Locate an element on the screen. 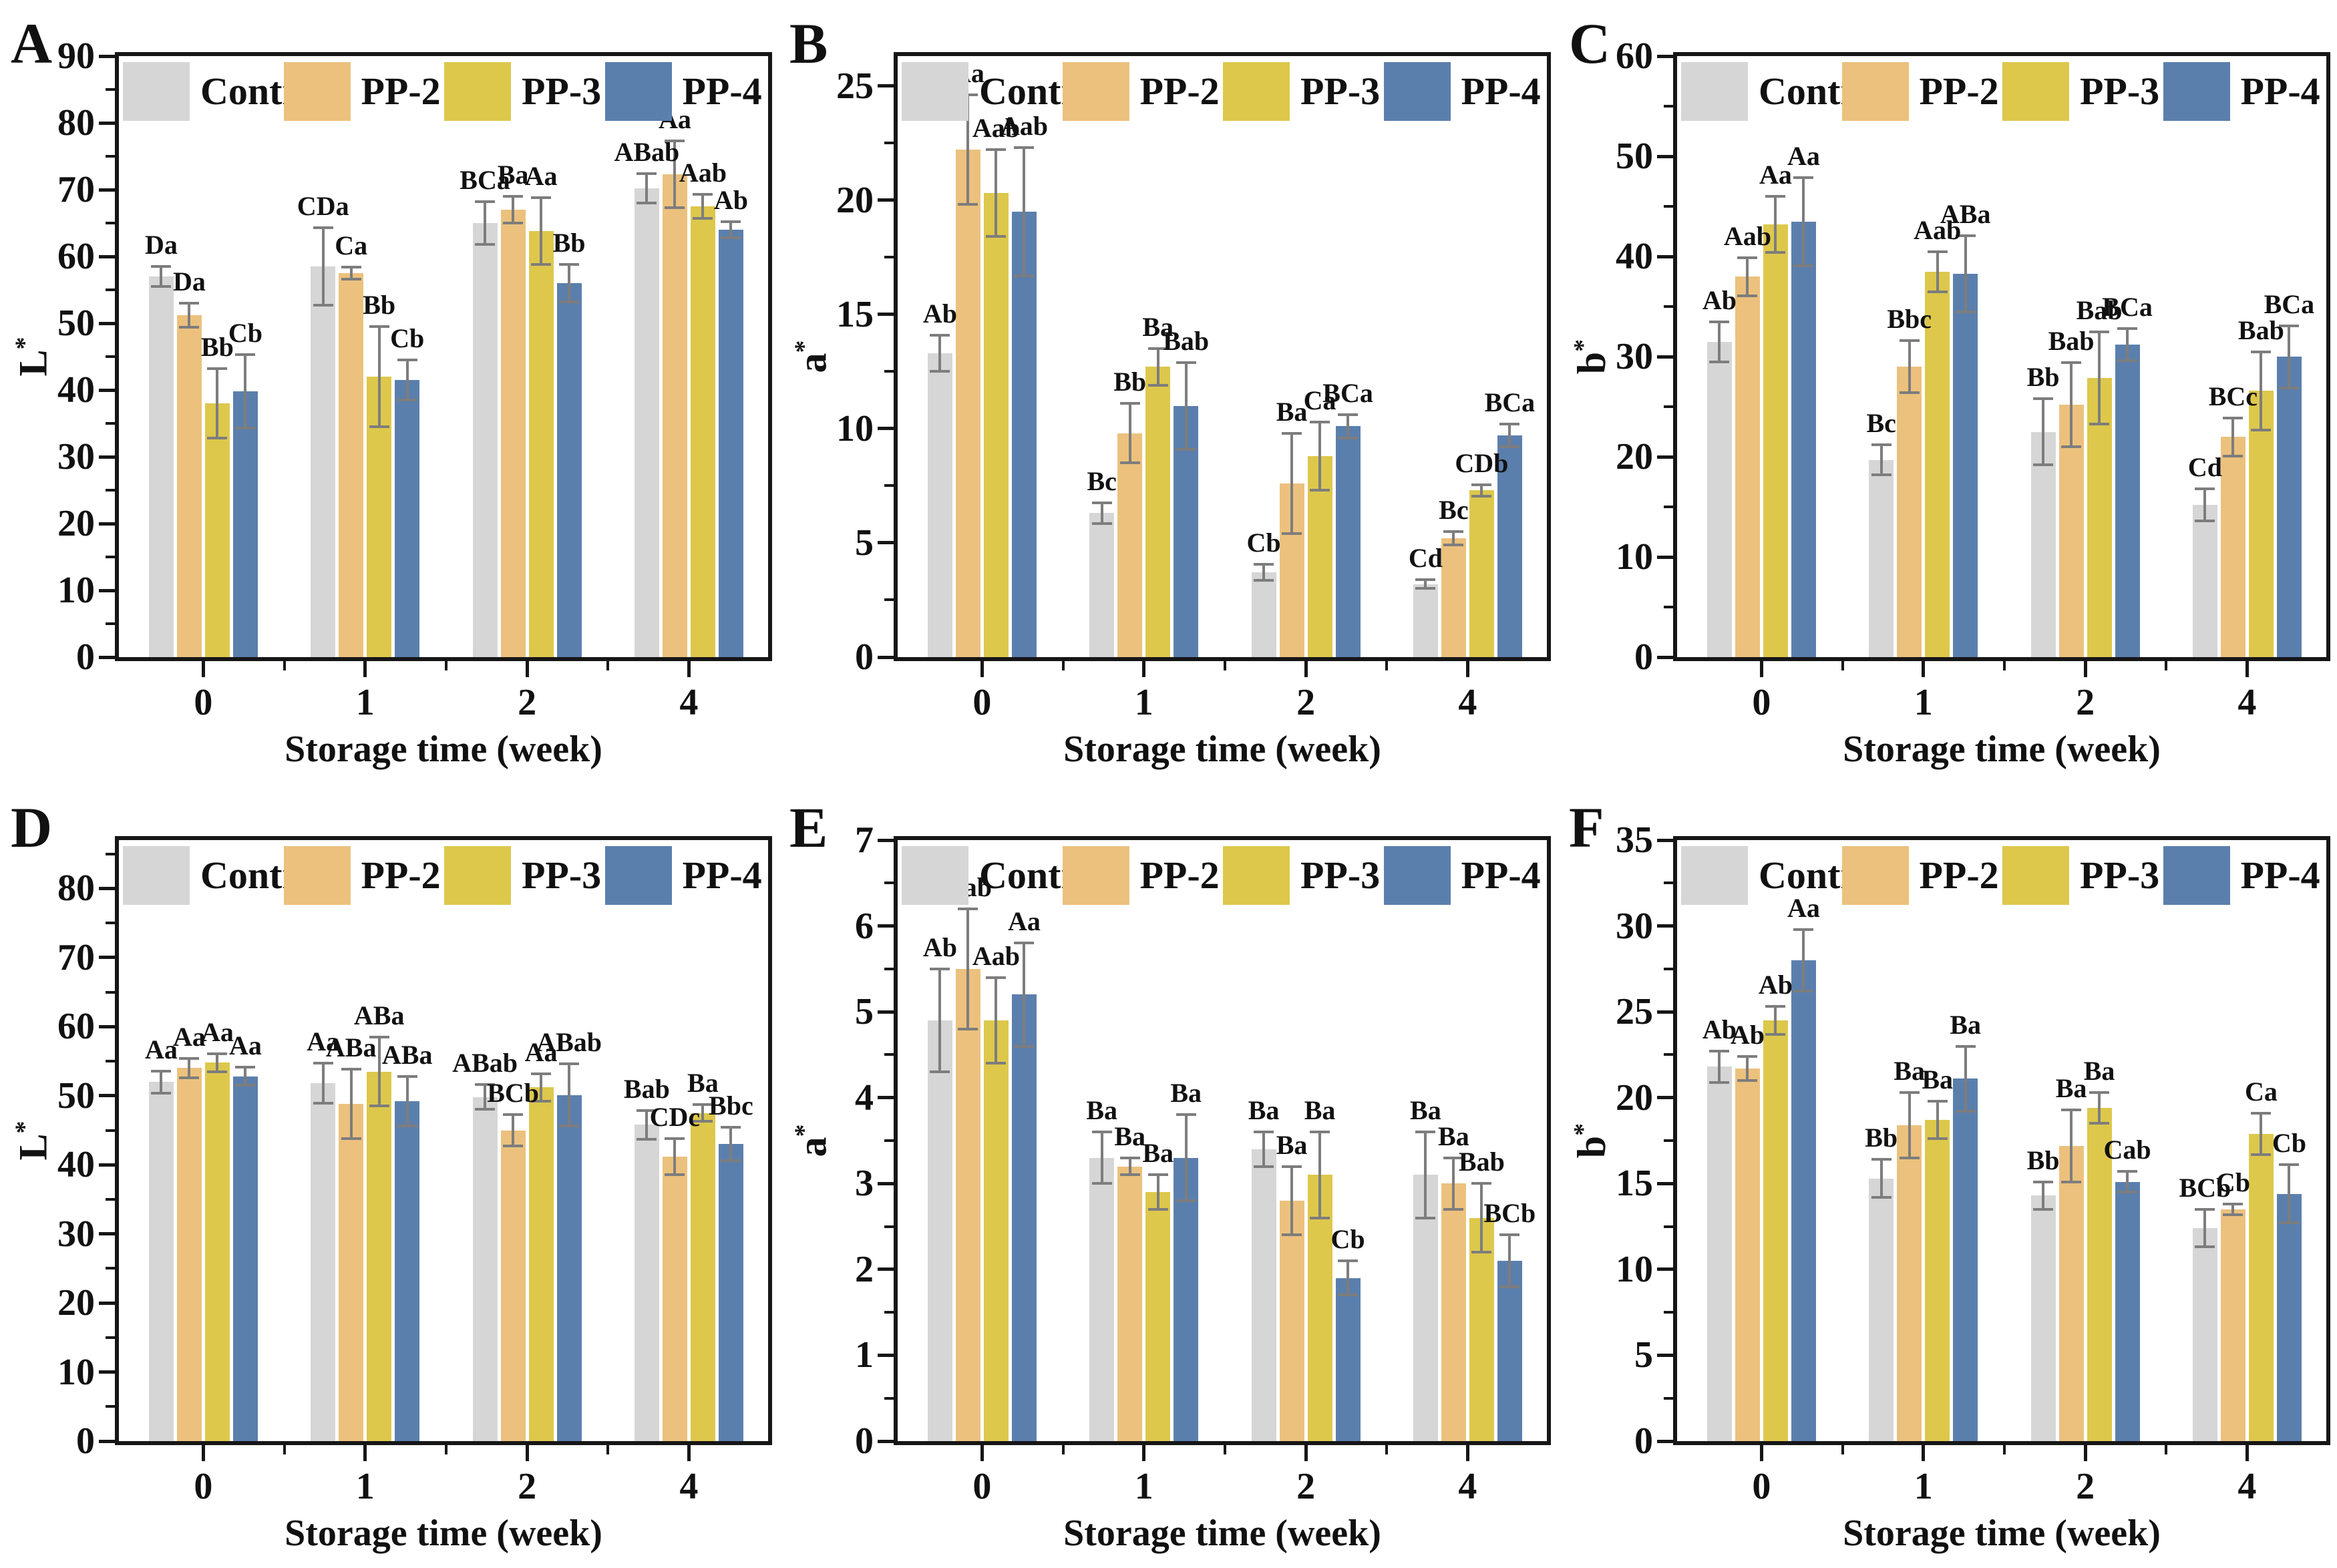 This screenshot has width=2337, height=1568. panel-letter-C: C is located at coordinates (1590, 43).